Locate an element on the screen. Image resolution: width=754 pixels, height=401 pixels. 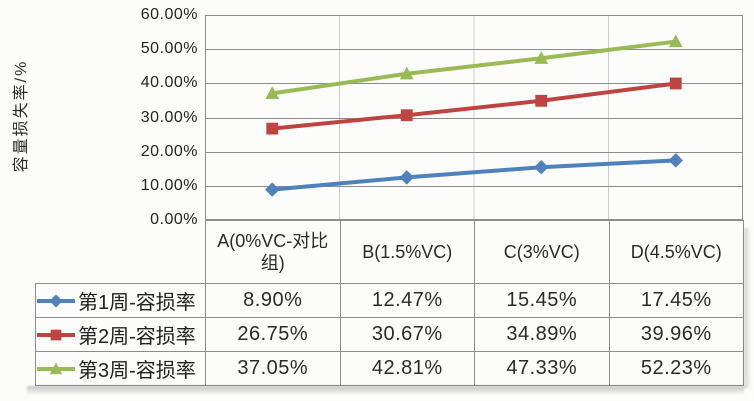
value-cell: 26.75% is located at coordinates (273, 334).